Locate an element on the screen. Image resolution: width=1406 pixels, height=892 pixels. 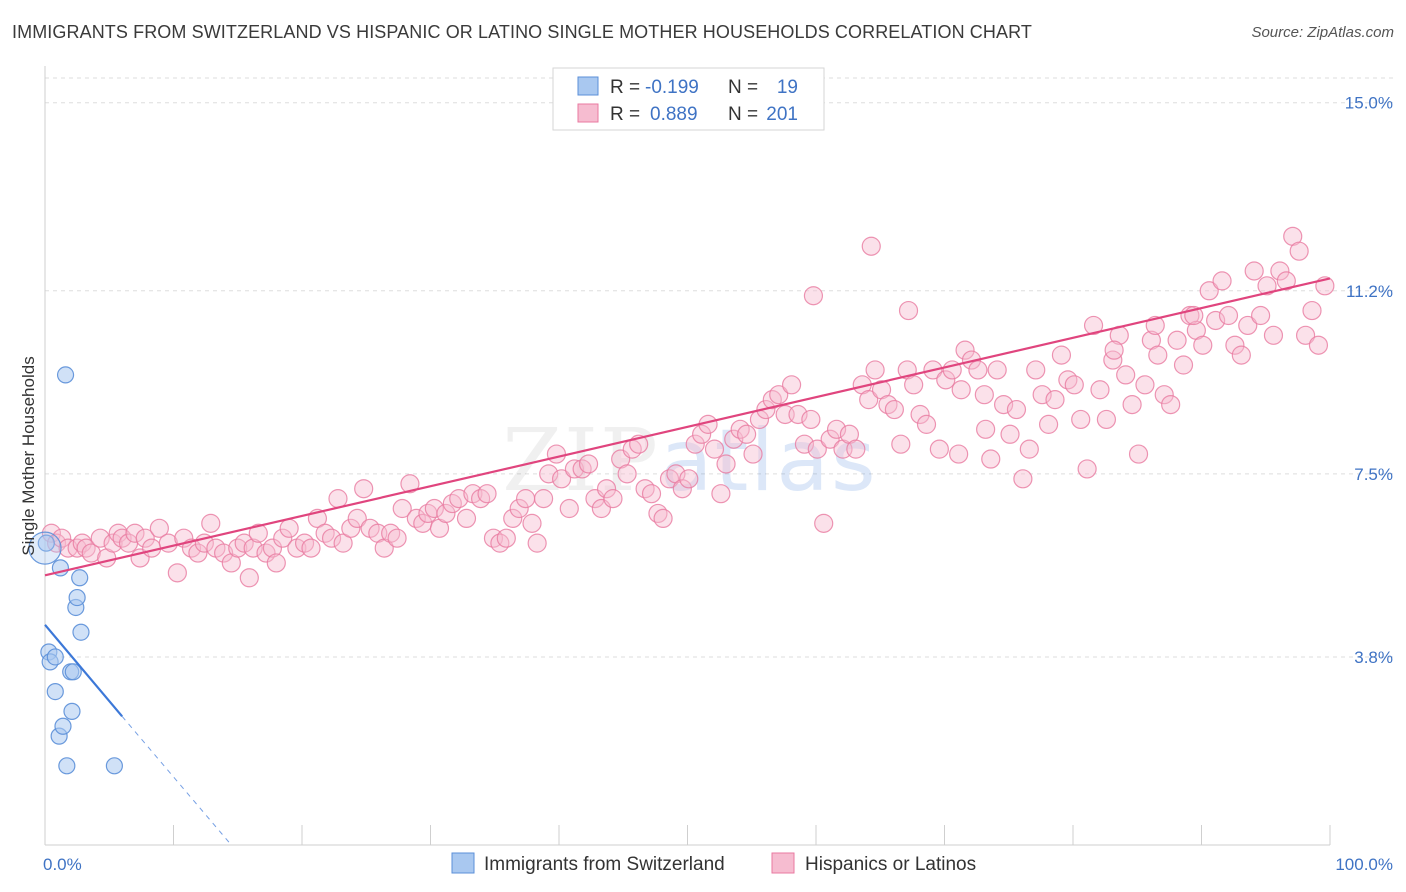
bottom-legend-swatch-blue is located at coordinates (463, 863).